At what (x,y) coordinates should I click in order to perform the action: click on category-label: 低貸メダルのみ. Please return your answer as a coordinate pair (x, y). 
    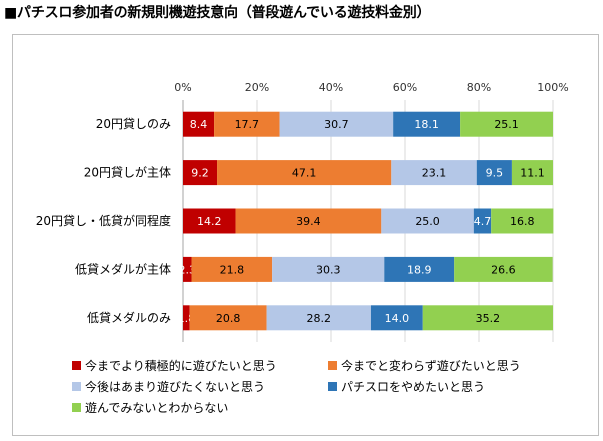
    Looking at the image, I should click on (129, 317).